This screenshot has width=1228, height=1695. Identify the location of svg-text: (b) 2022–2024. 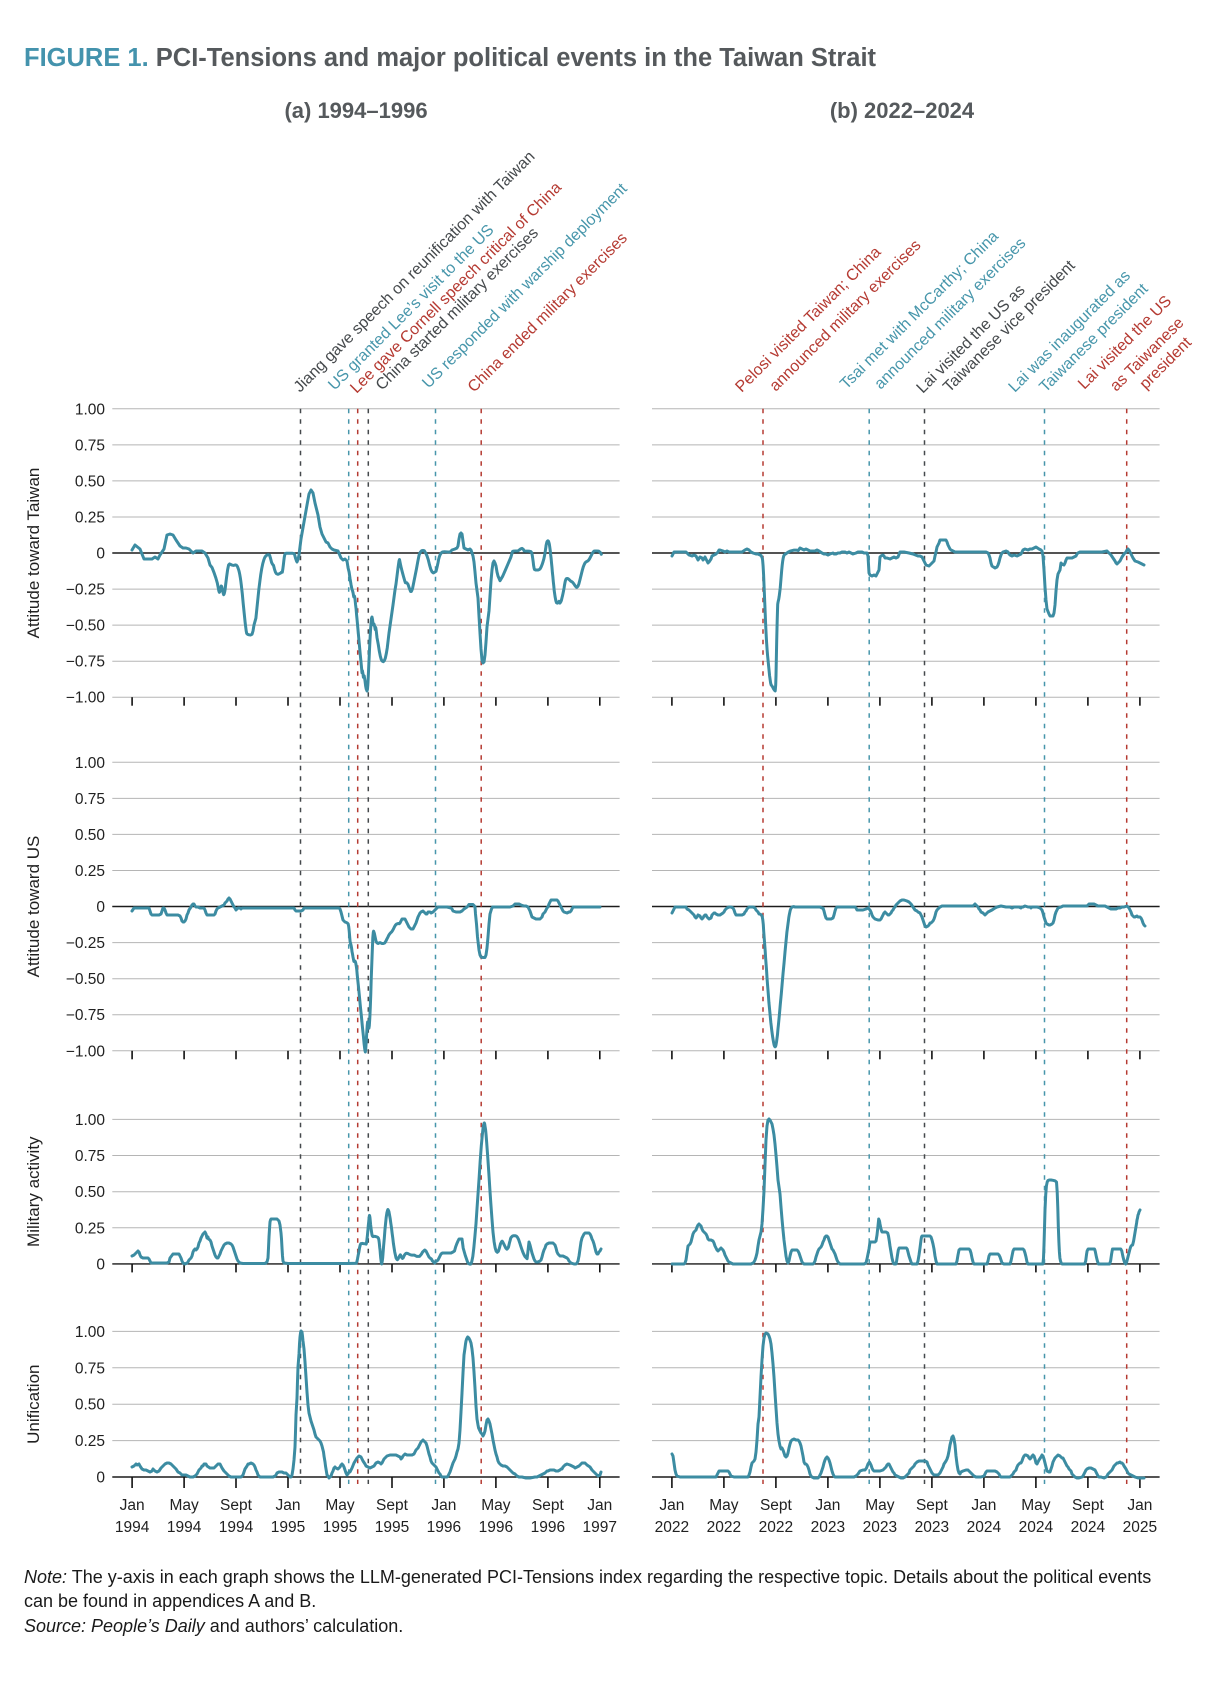
(902, 110).